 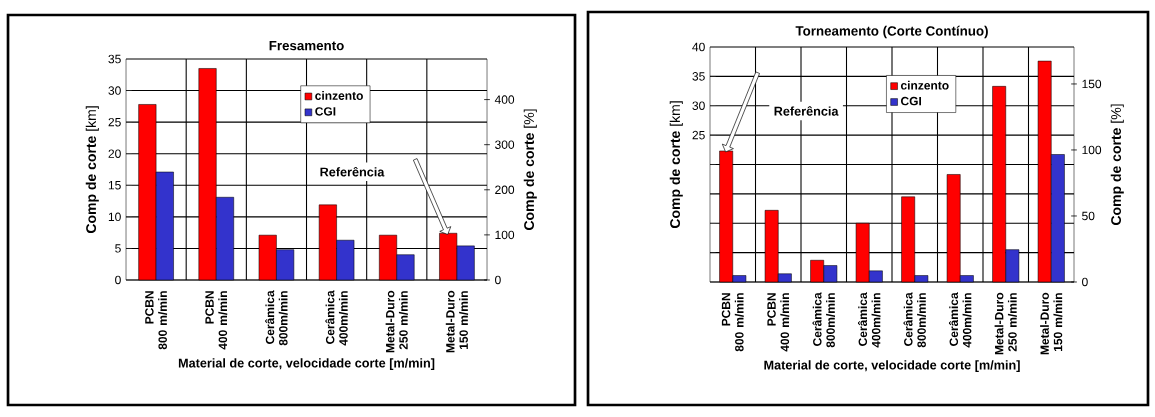 What do you see at coordinates (1092, 84) in the screenshot?
I see `y2-tick-label: 150` at bounding box center [1092, 84].